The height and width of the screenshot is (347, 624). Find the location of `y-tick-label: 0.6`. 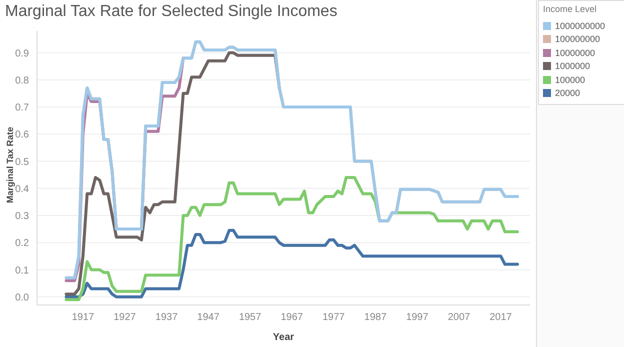

y-tick-label: 0.6 is located at coordinates (22, 135).